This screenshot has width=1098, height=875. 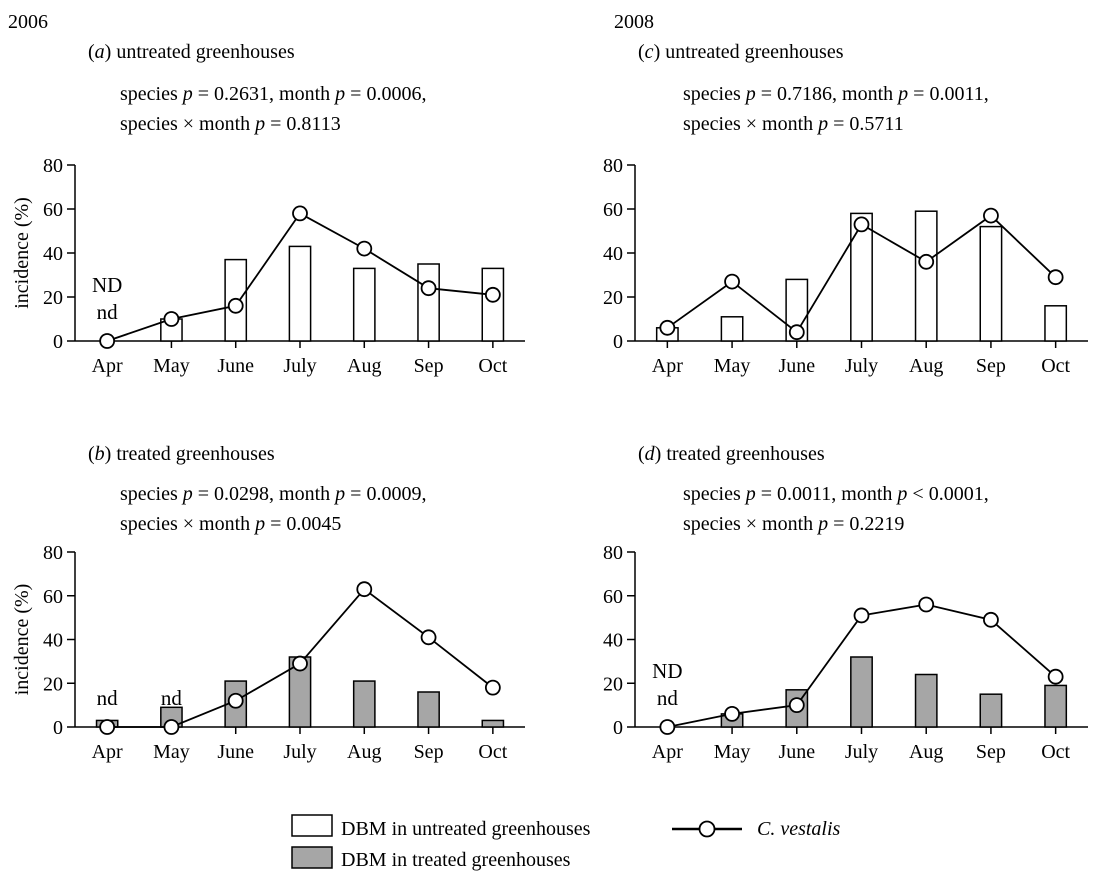 I want to click on panel-letter: d, so click(x=650, y=454).